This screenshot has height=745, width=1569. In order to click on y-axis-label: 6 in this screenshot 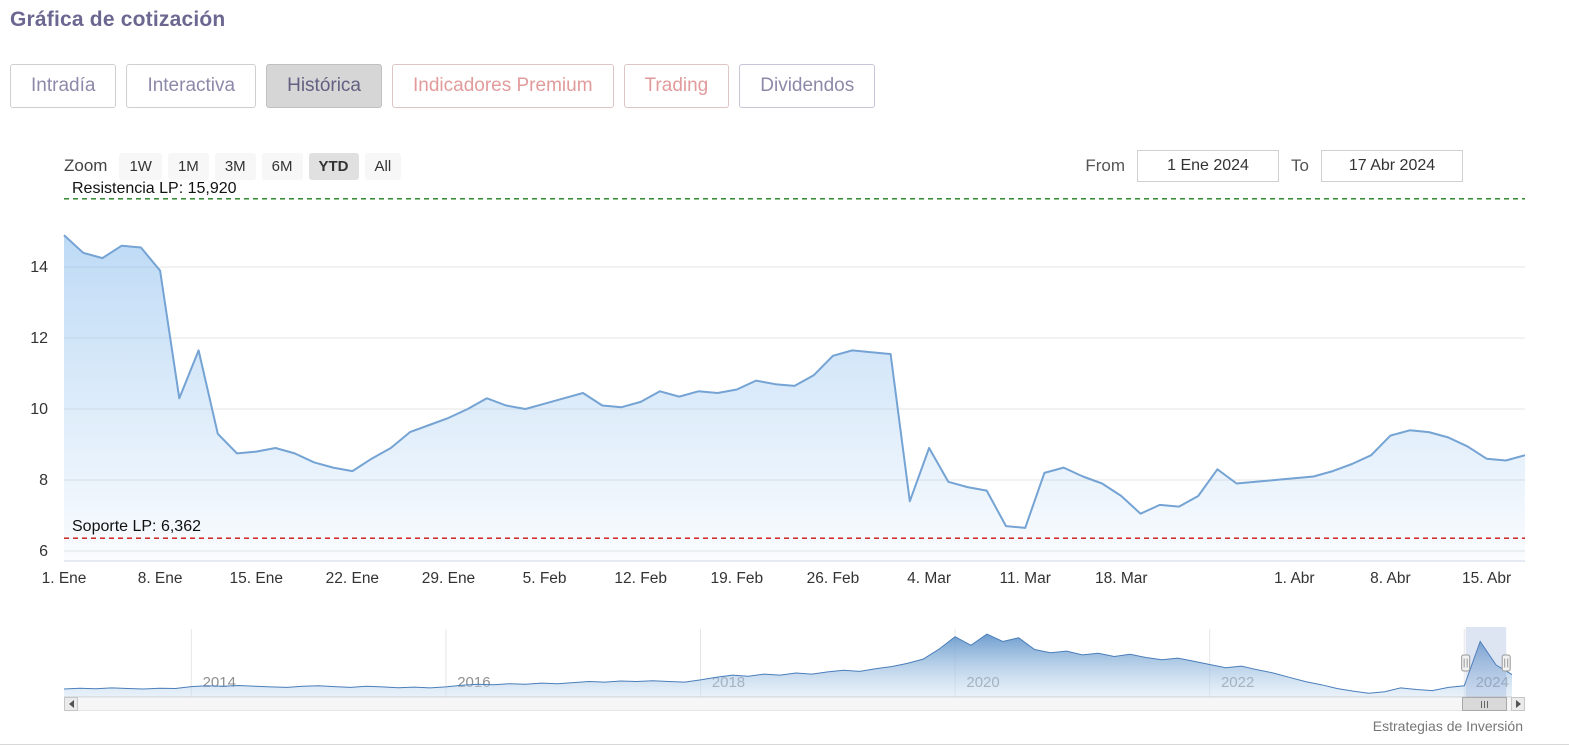, I will do `click(43, 551)`.